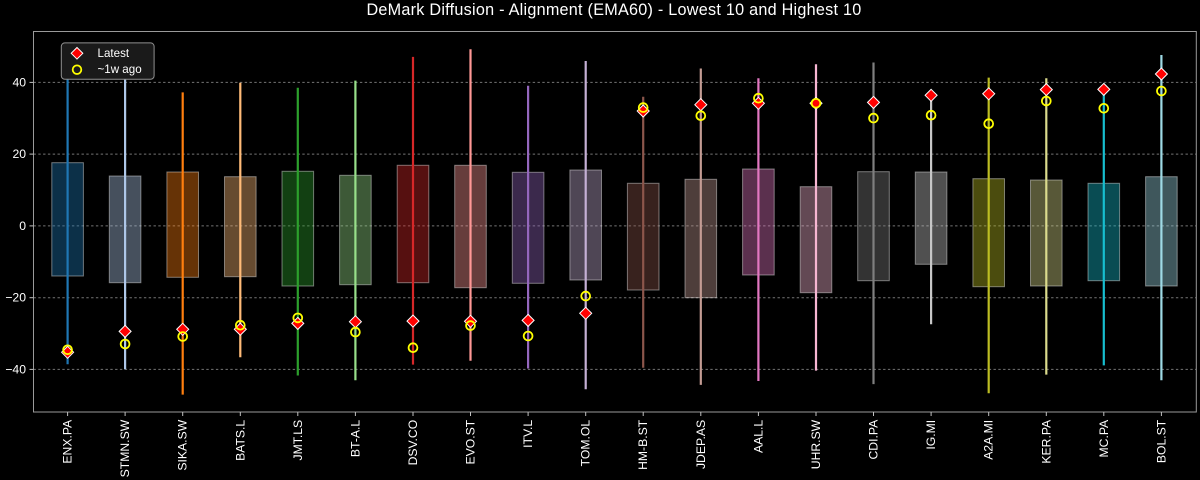 This screenshot has width=1200, height=480. I want to click on svg-text: MC.PA, so click(1104, 438).